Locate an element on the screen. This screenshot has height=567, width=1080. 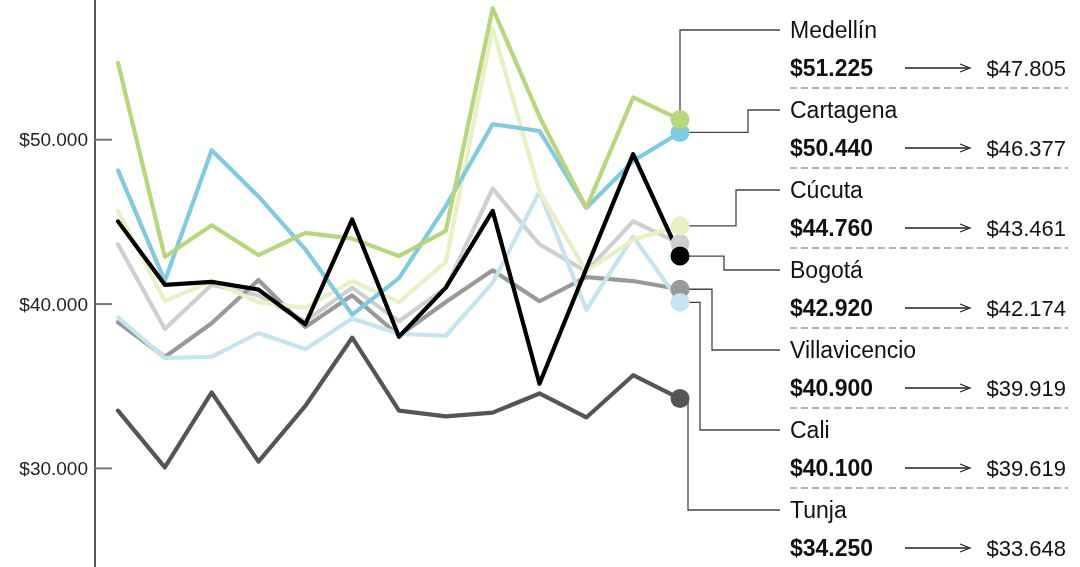
text: $33.648 is located at coordinates (1026, 548).